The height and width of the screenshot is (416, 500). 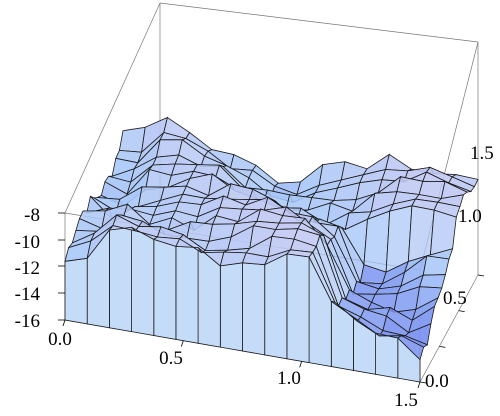 What do you see at coordinates (171, 358) in the screenshot?
I see `x-tick-label: 0.5` at bounding box center [171, 358].